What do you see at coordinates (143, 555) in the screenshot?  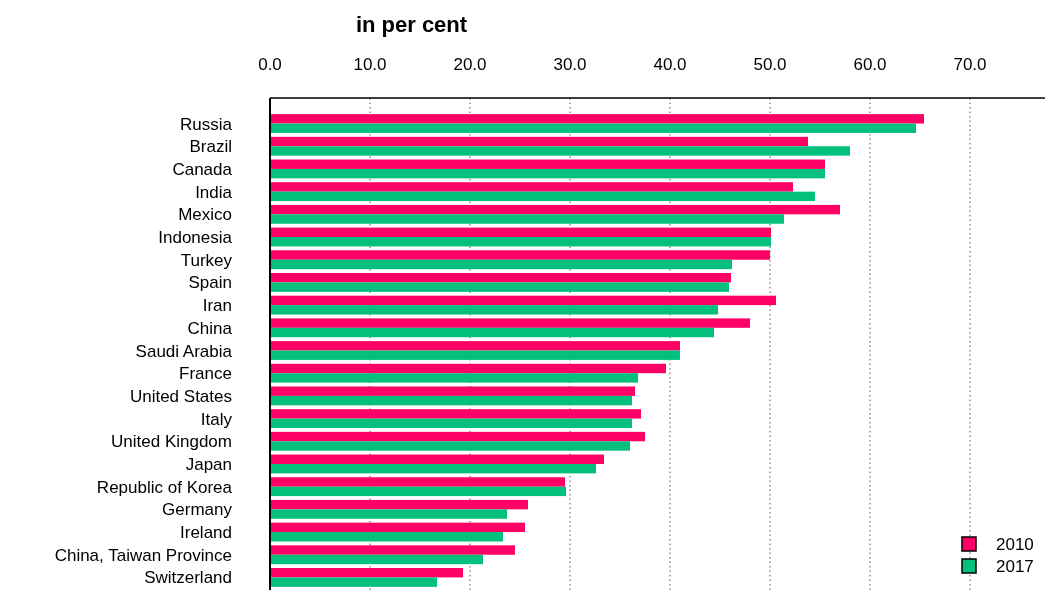 I see `y-tick-label: China, Taiwan Province` at bounding box center [143, 555].